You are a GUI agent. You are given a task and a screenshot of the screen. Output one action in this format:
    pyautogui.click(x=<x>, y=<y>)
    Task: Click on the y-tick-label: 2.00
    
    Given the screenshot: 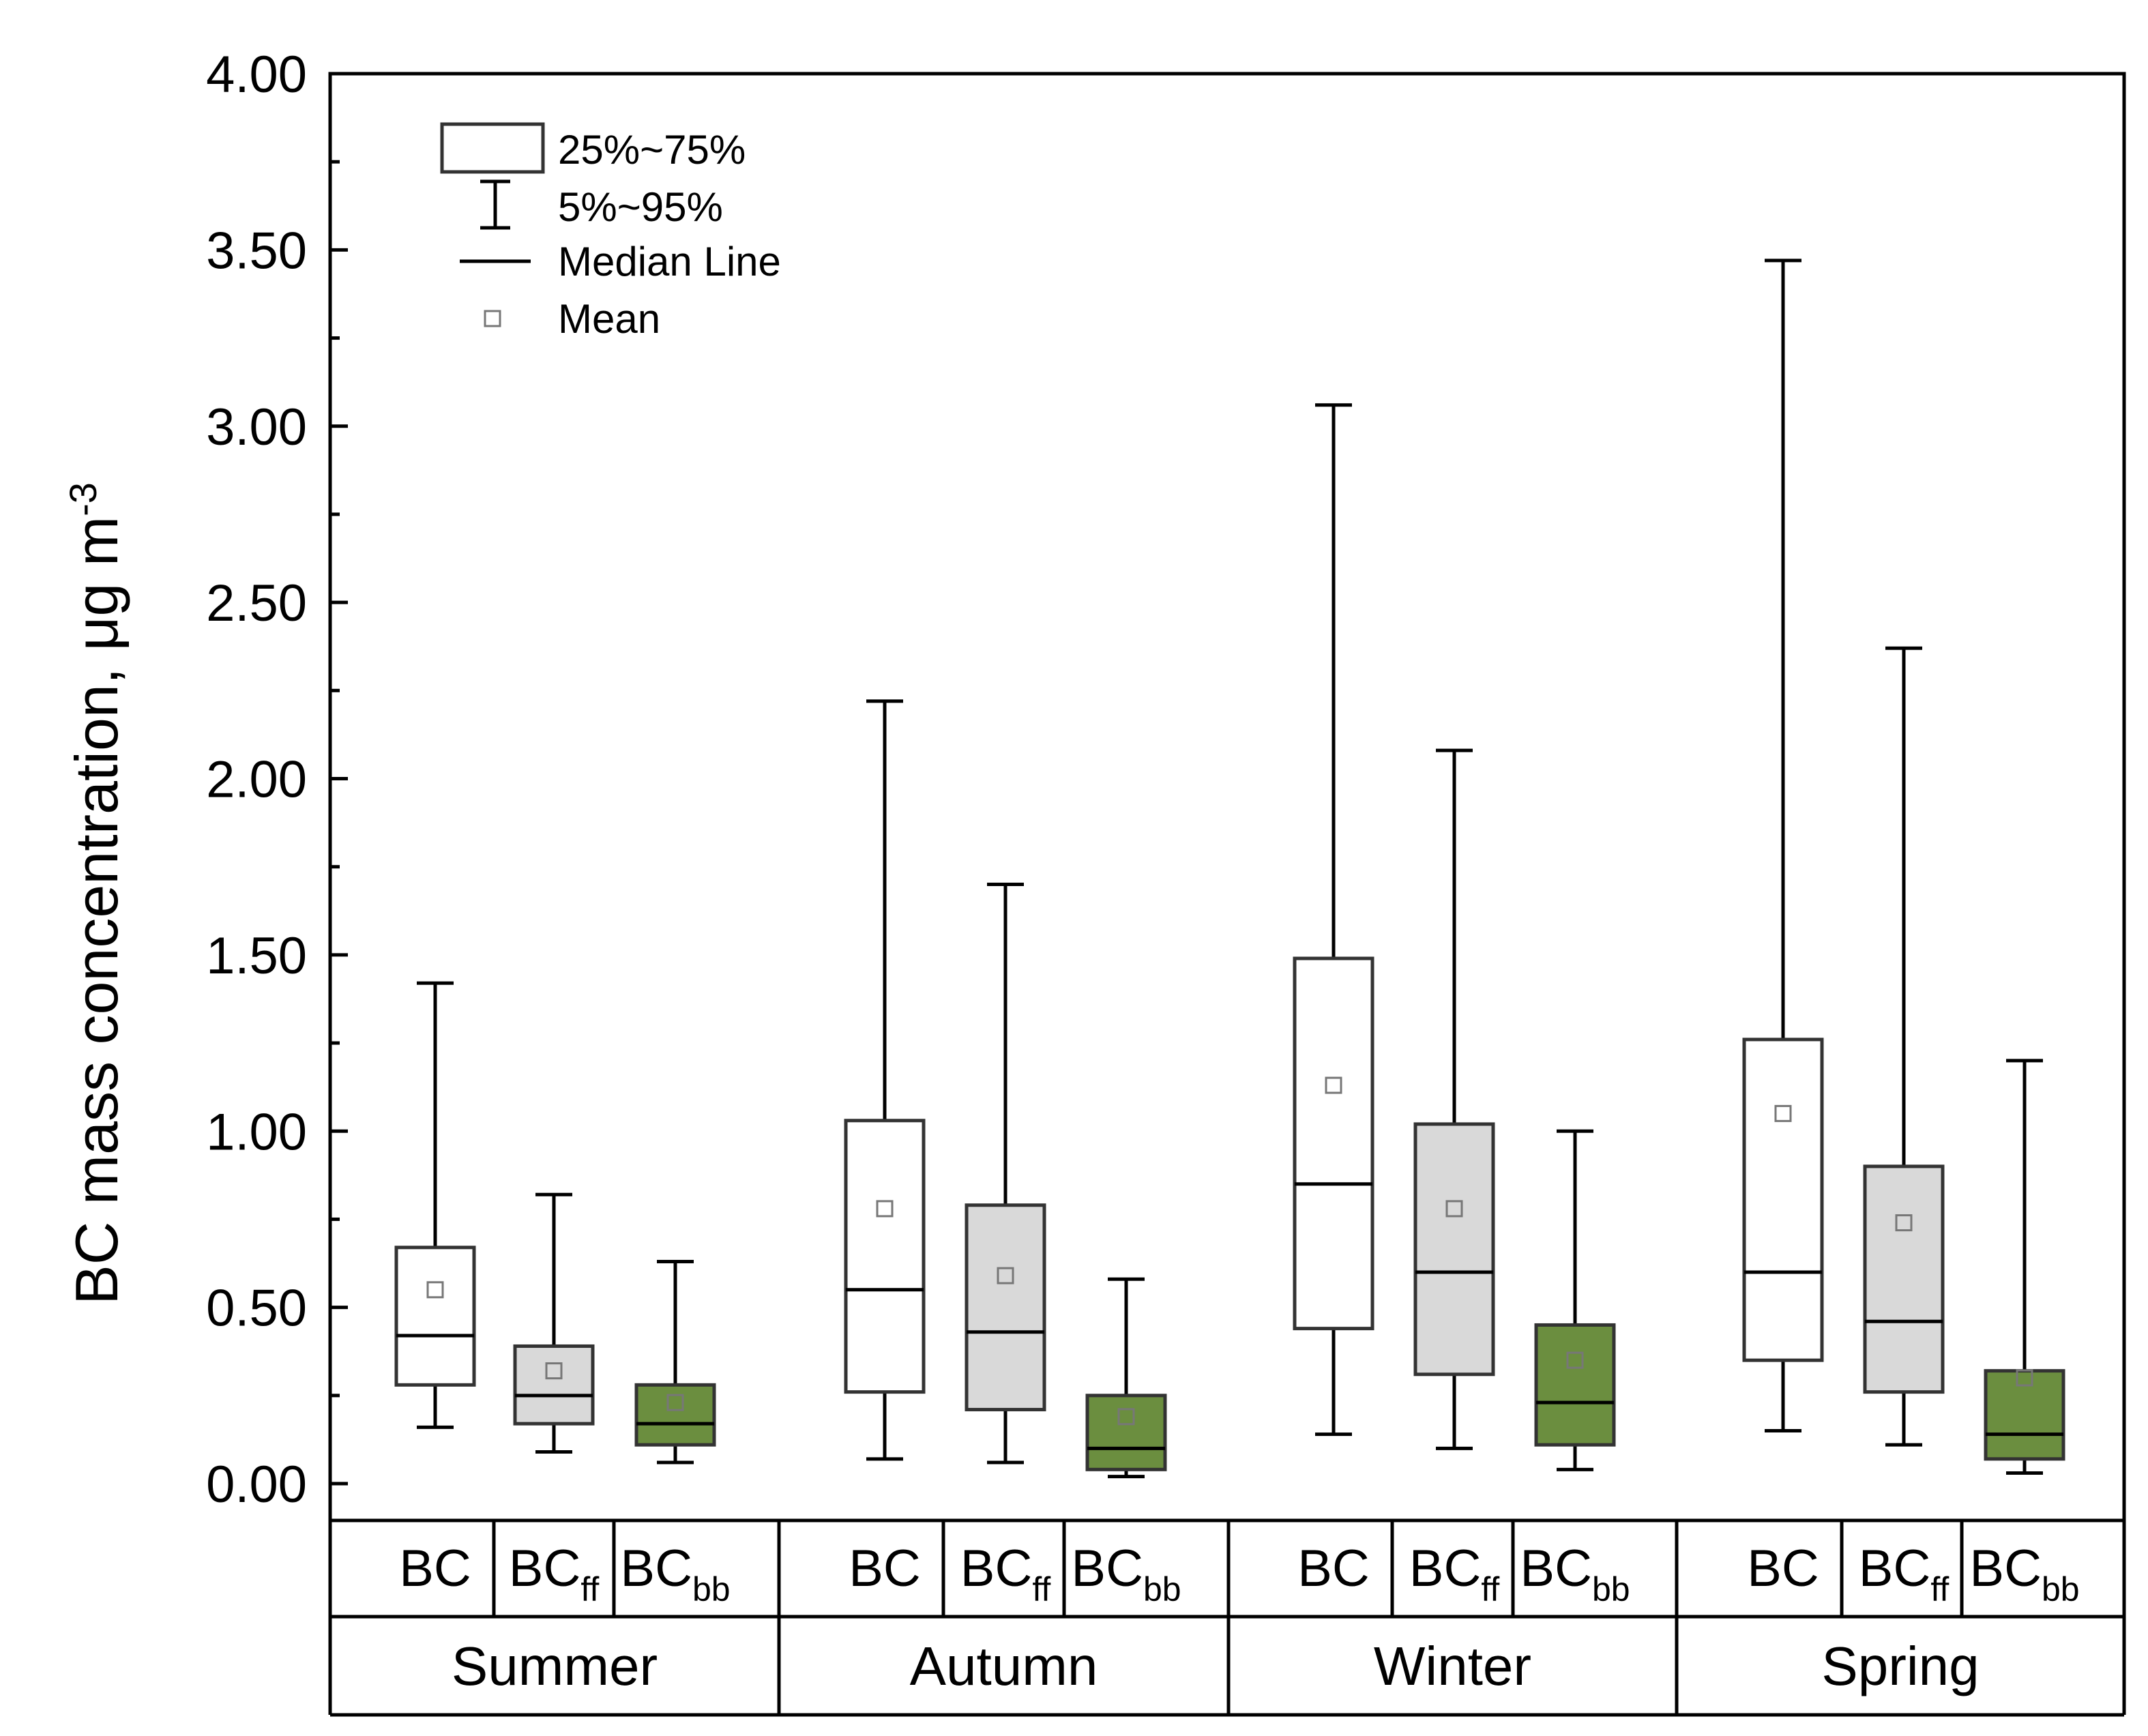 What is the action you would take?
    pyautogui.click(x=256, y=780)
    